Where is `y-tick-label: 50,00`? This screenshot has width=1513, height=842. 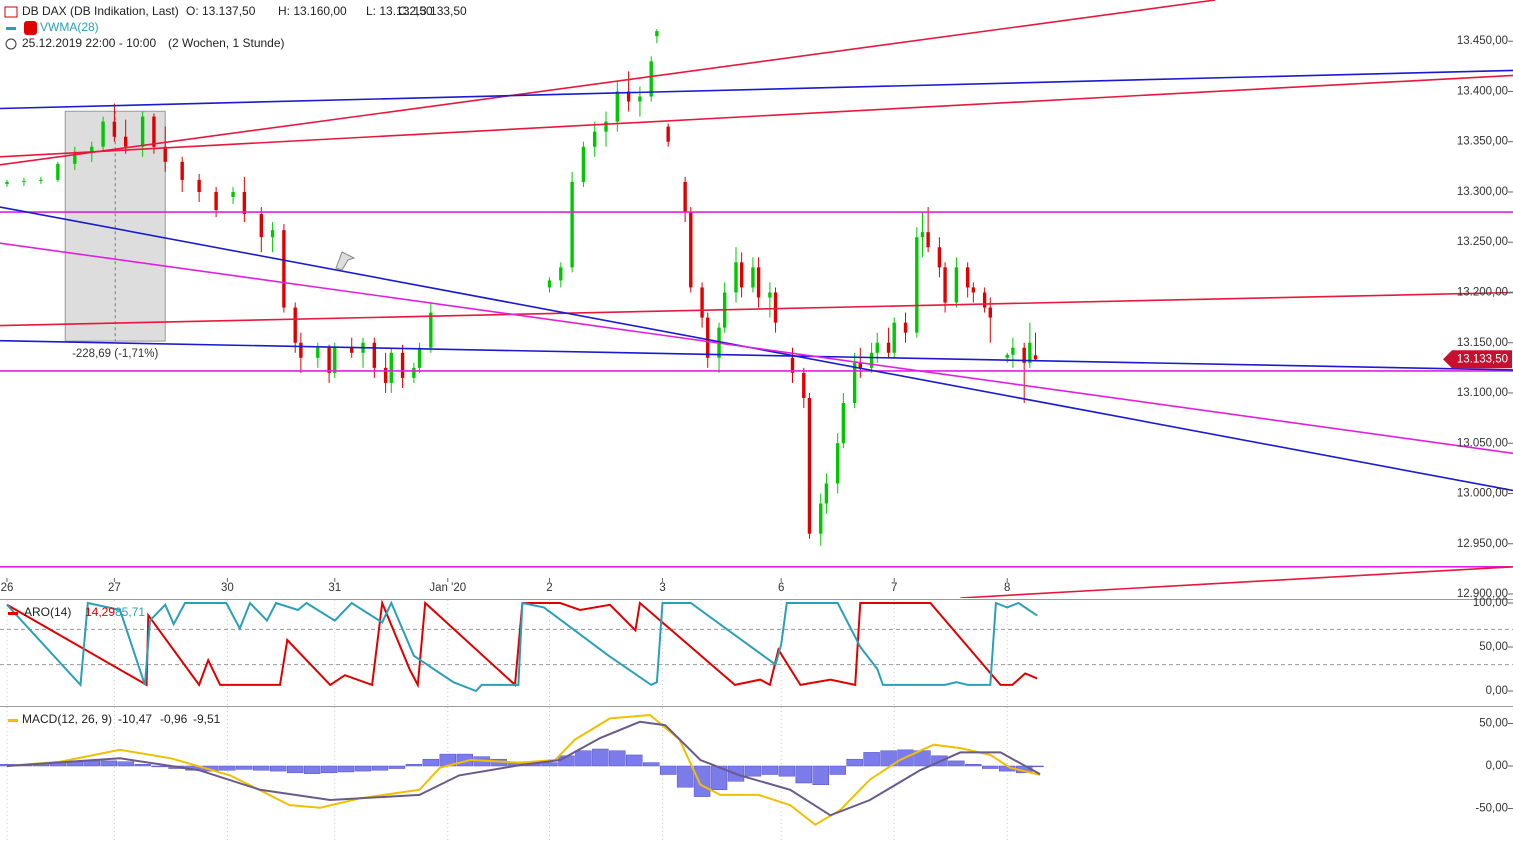
y-tick-label: 50,00 is located at coordinates (1493, 724).